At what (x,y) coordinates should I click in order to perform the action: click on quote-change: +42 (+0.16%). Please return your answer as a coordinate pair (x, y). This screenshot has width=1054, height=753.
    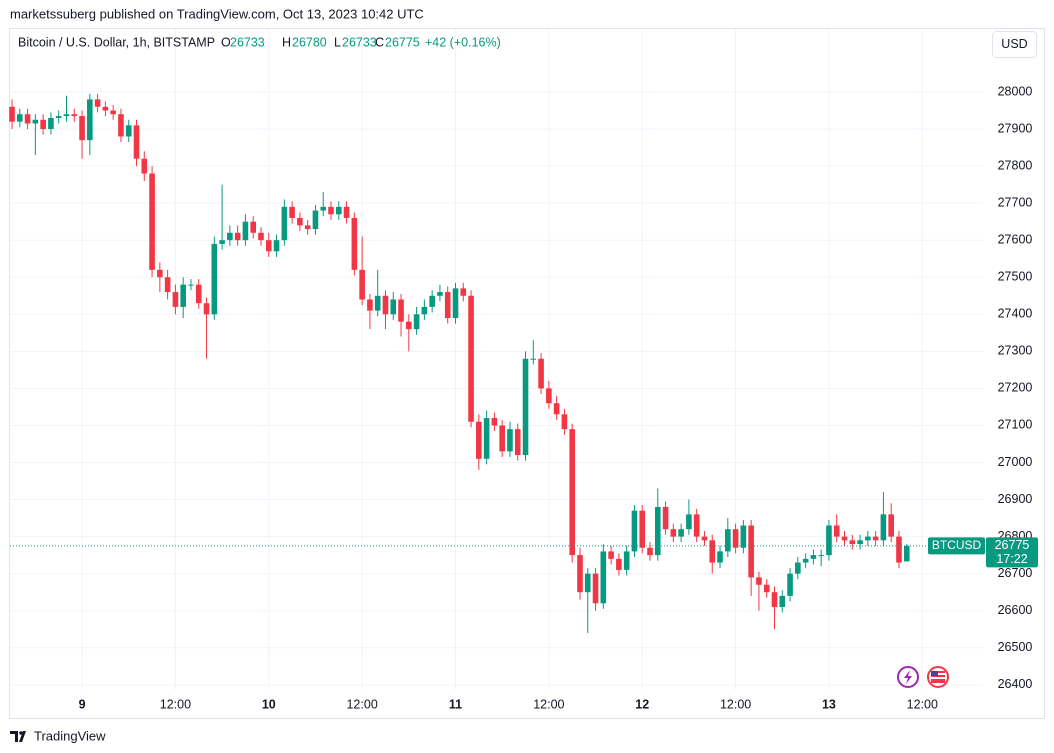
    Looking at the image, I should click on (463, 42).